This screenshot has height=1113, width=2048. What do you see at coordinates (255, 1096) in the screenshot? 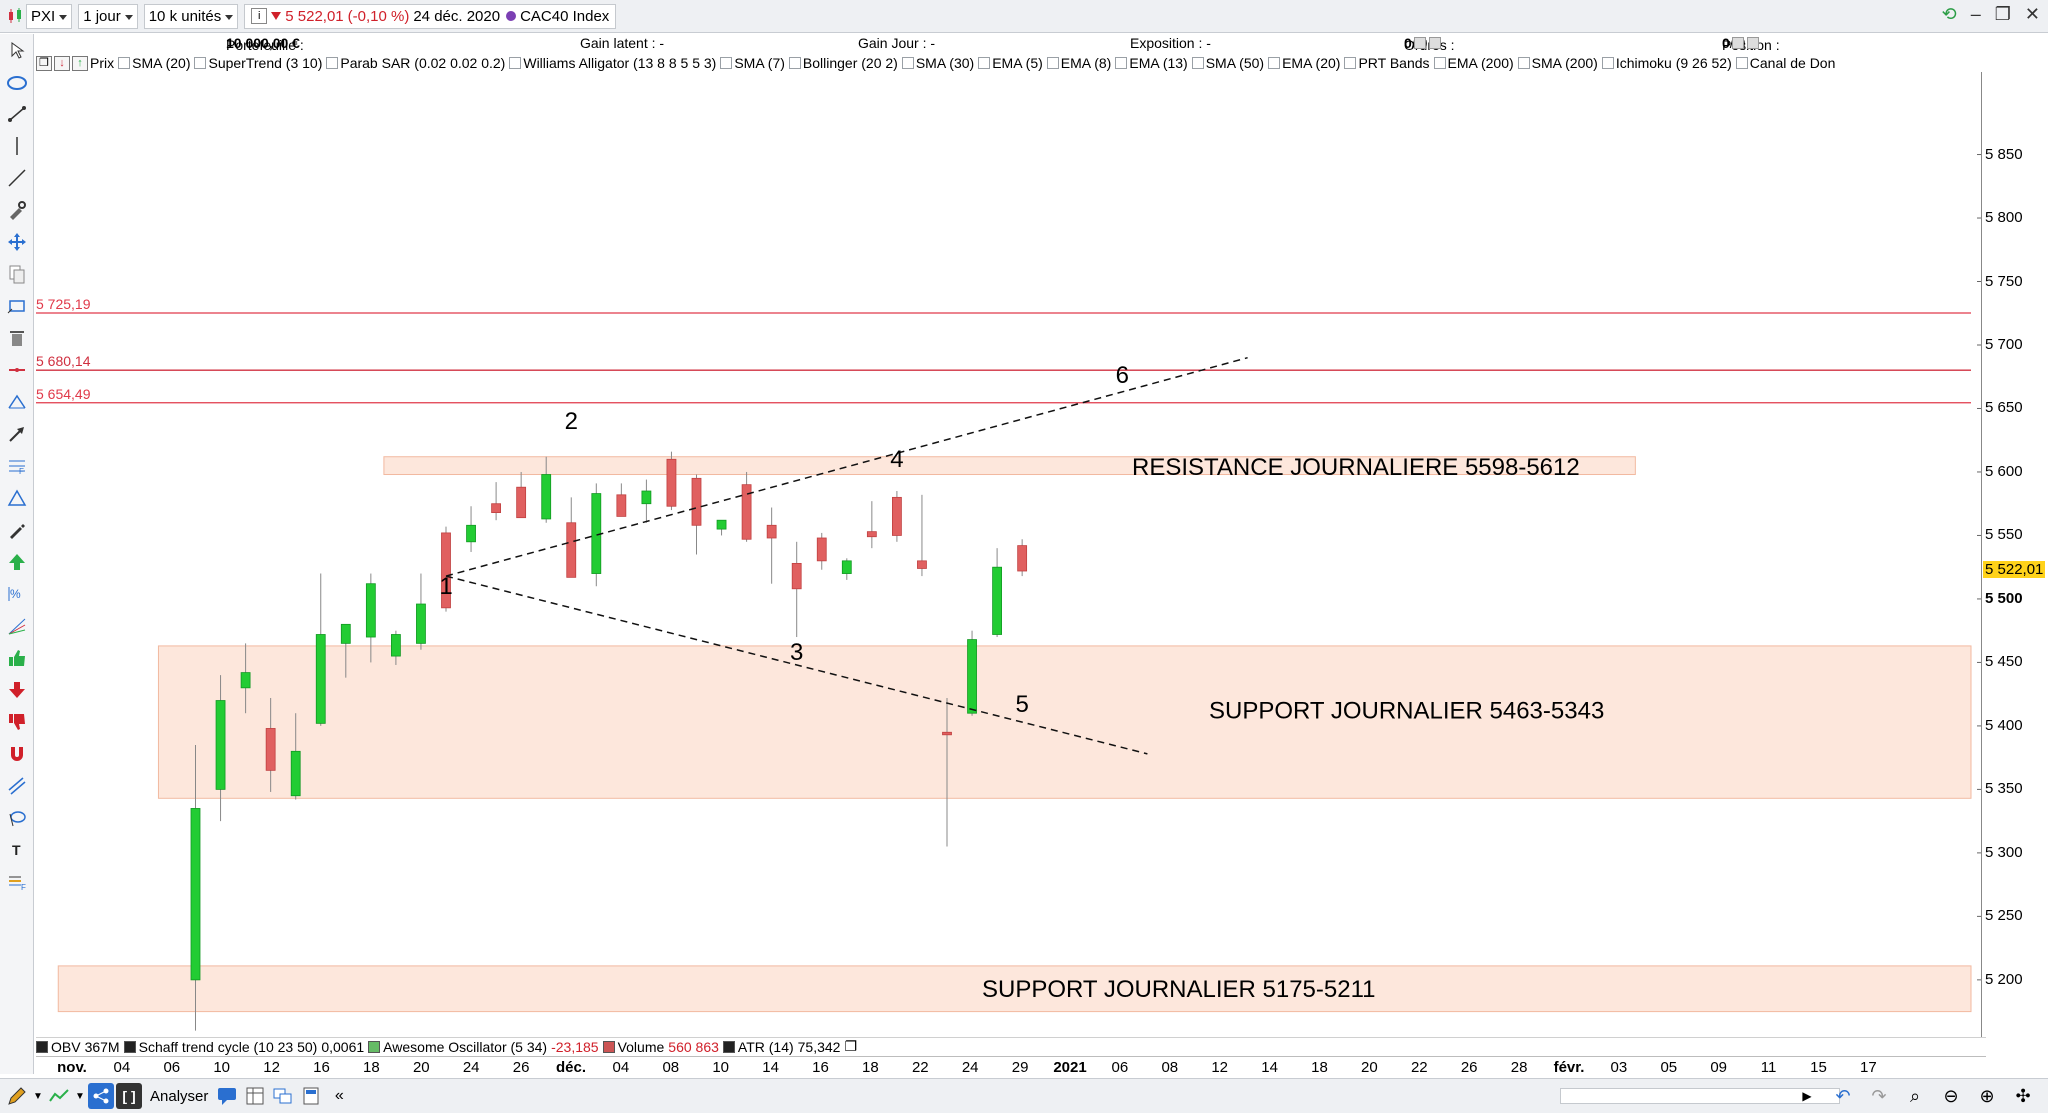
I see `table-icon` at bounding box center [255, 1096].